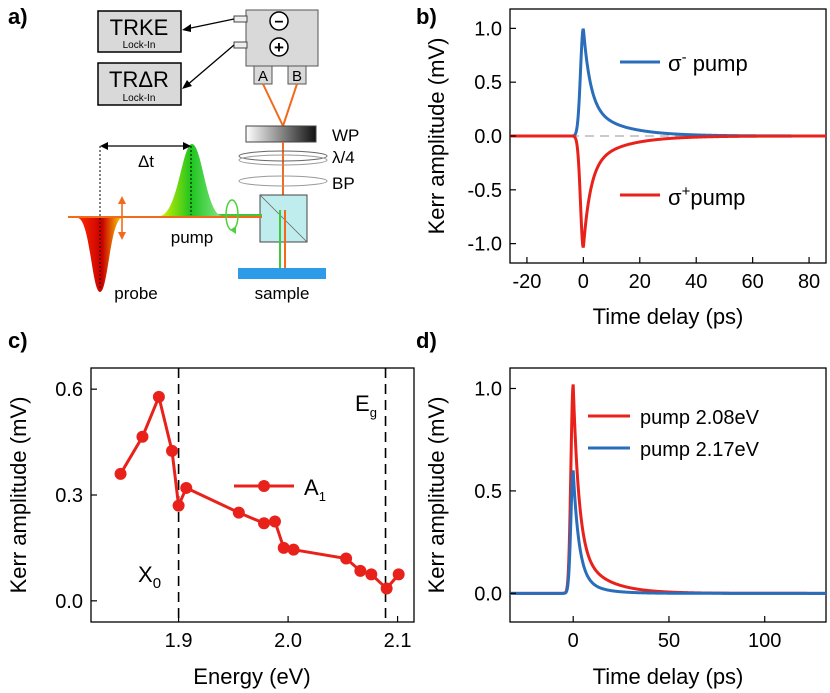 This screenshot has height=693, width=830. What do you see at coordinates (146, 161) in the screenshot?
I see `delay-label: Δt` at bounding box center [146, 161].